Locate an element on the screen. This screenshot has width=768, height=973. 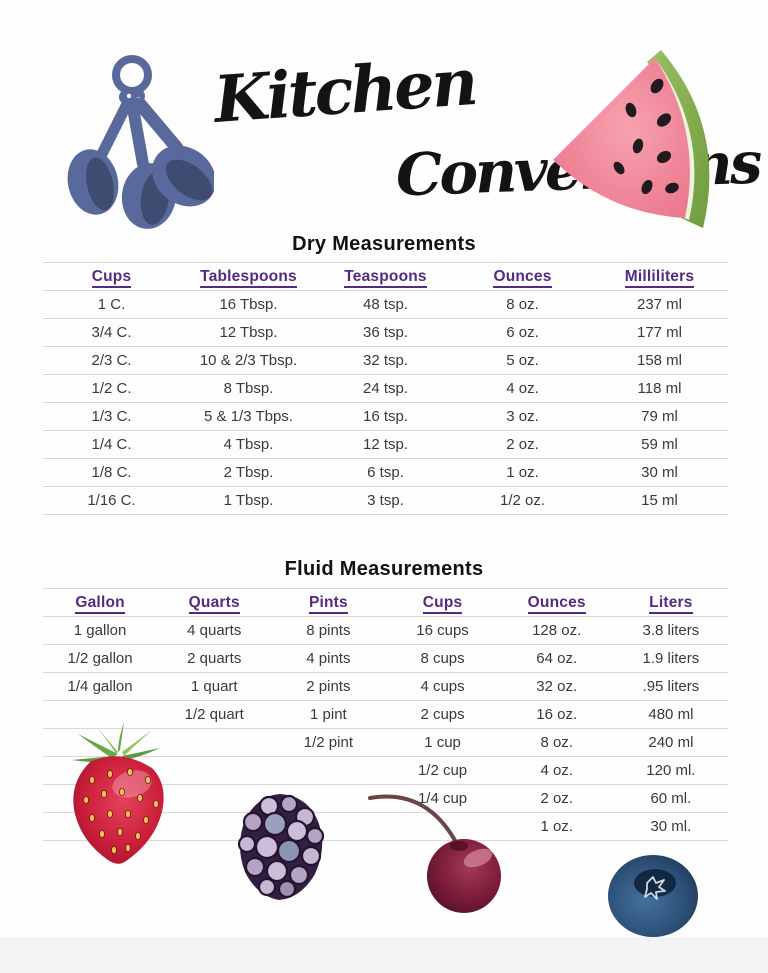
spoon-left is located at coordinates (99, 157).